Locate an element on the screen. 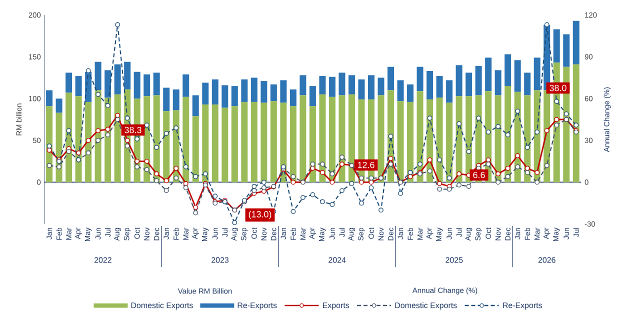 Image resolution: width=628 pixels, height=326 pixels. annotation: 12.6 is located at coordinates (366, 165).